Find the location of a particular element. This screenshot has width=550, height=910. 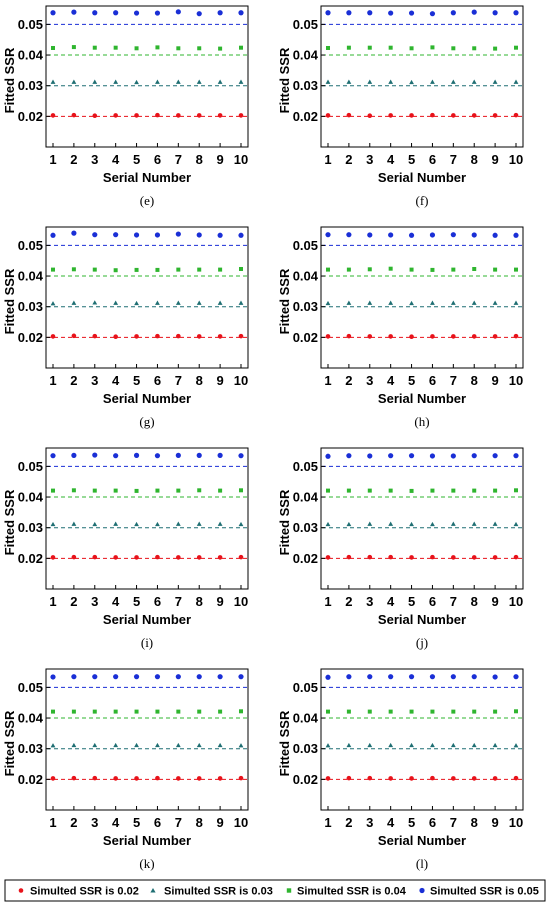

legend-label-2: Simulted SSR is 0.03 is located at coordinates (218, 892).